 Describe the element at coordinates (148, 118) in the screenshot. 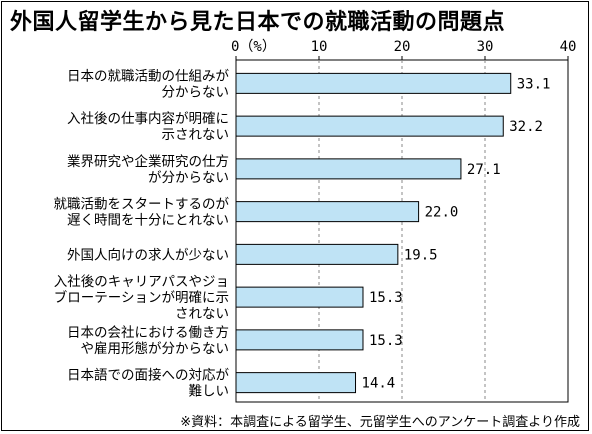

I see `category-label: 入社後の仕事内容が明確に` at that location.